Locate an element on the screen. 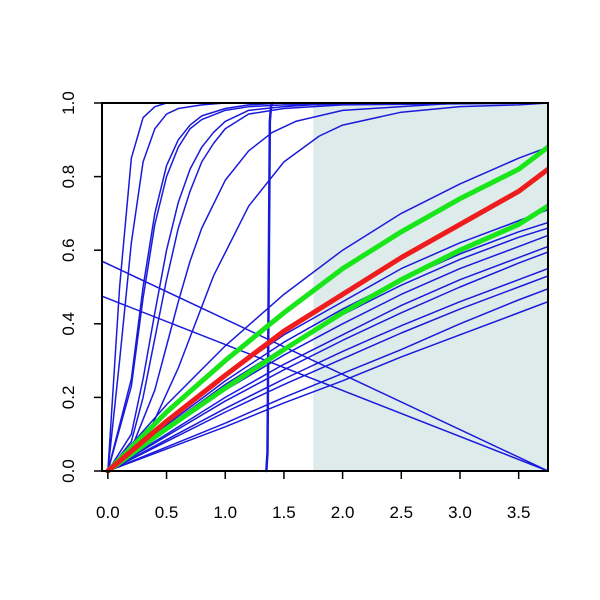  y-tick-label: 0.2 is located at coordinates (68, 398).